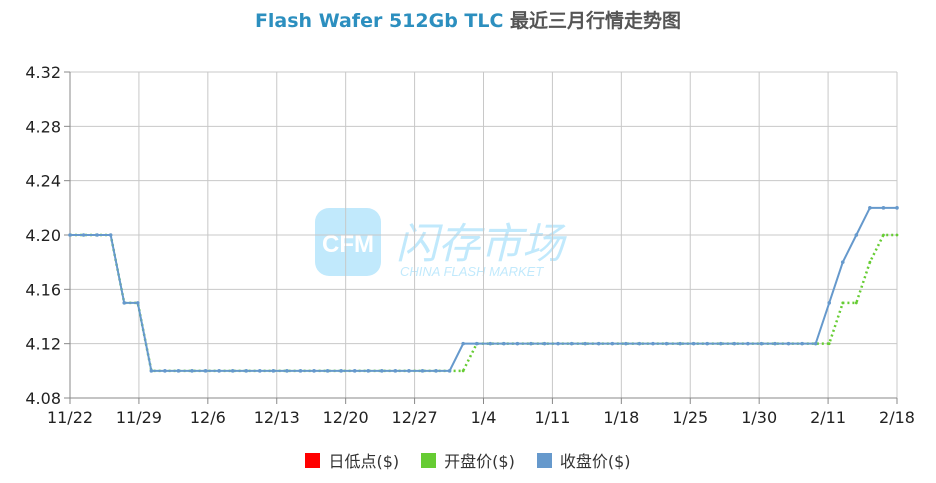 The height and width of the screenshot is (483, 936). What do you see at coordinates (429, 460) in the screenshot?
I see `legend-swatch-open` at bounding box center [429, 460].